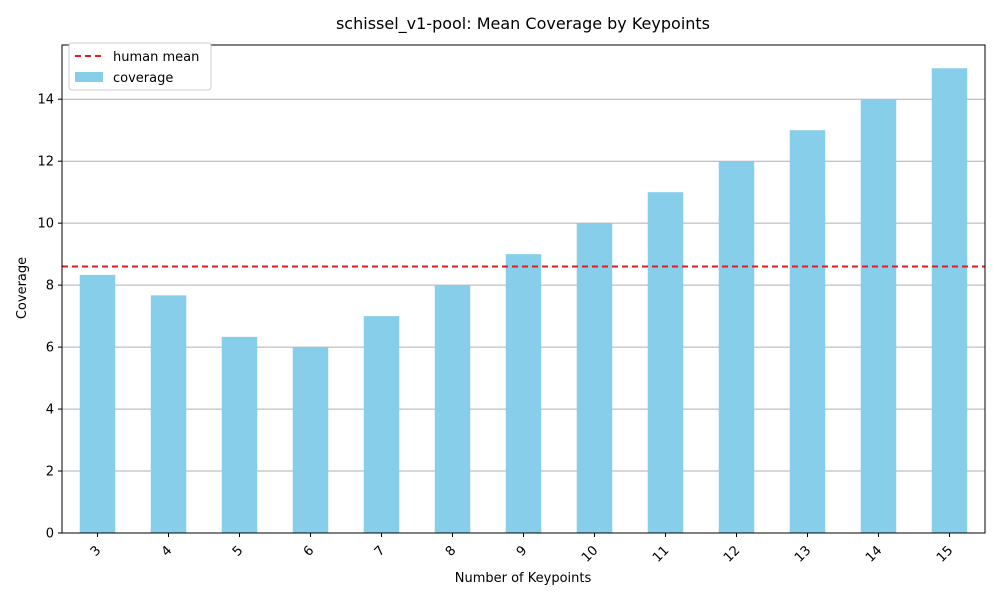  I want to click on y-tick-label: 8, so click(50, 286).